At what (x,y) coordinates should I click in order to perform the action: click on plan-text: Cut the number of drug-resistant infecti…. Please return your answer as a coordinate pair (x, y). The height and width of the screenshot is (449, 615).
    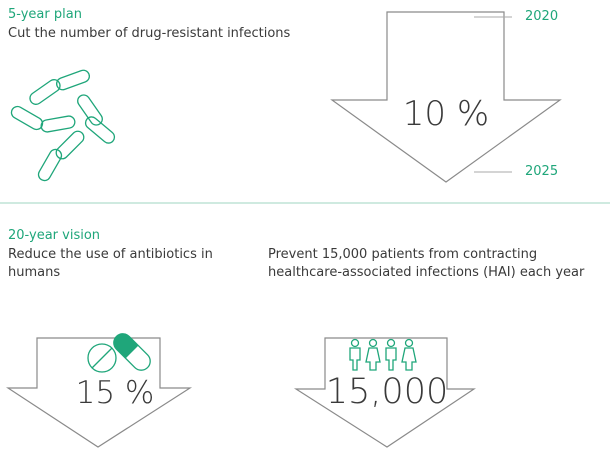
    Looking at the image, I should click on (149, 33).